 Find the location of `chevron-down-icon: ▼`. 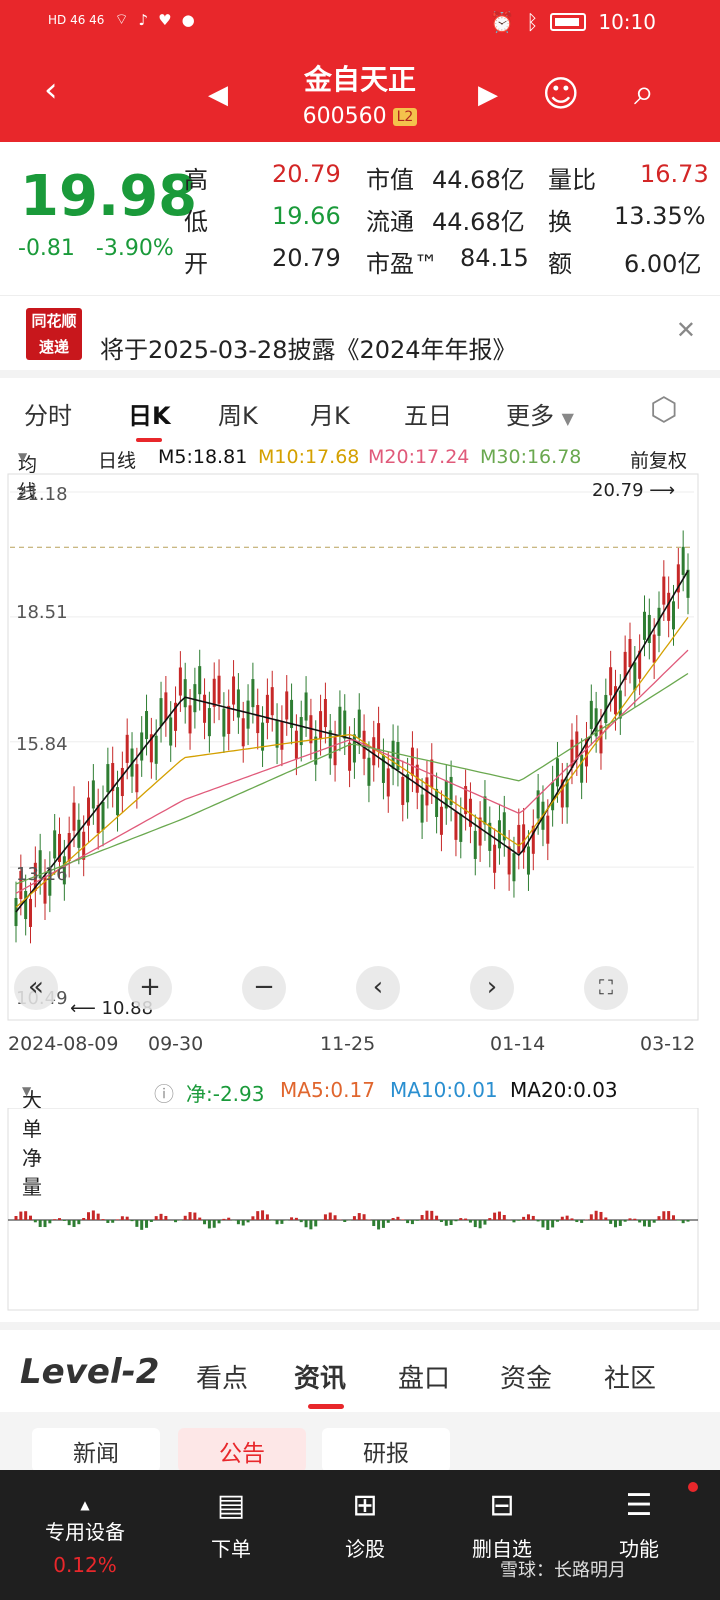

chevron-down-icon: ▼ is located at coordinates (23, 457).